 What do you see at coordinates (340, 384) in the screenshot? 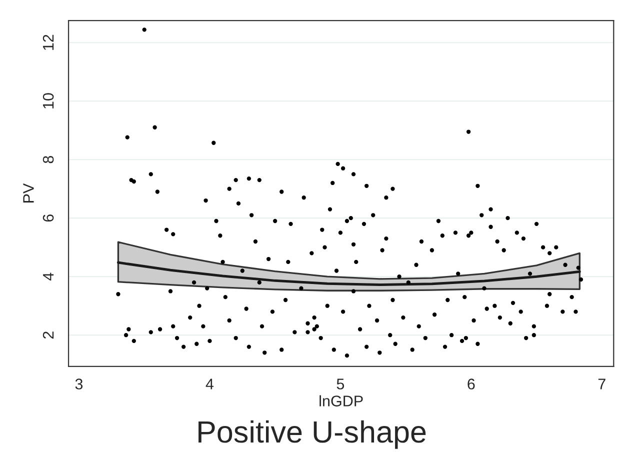
I see `x-tick-label: 5` at bounding box center [340, 384].